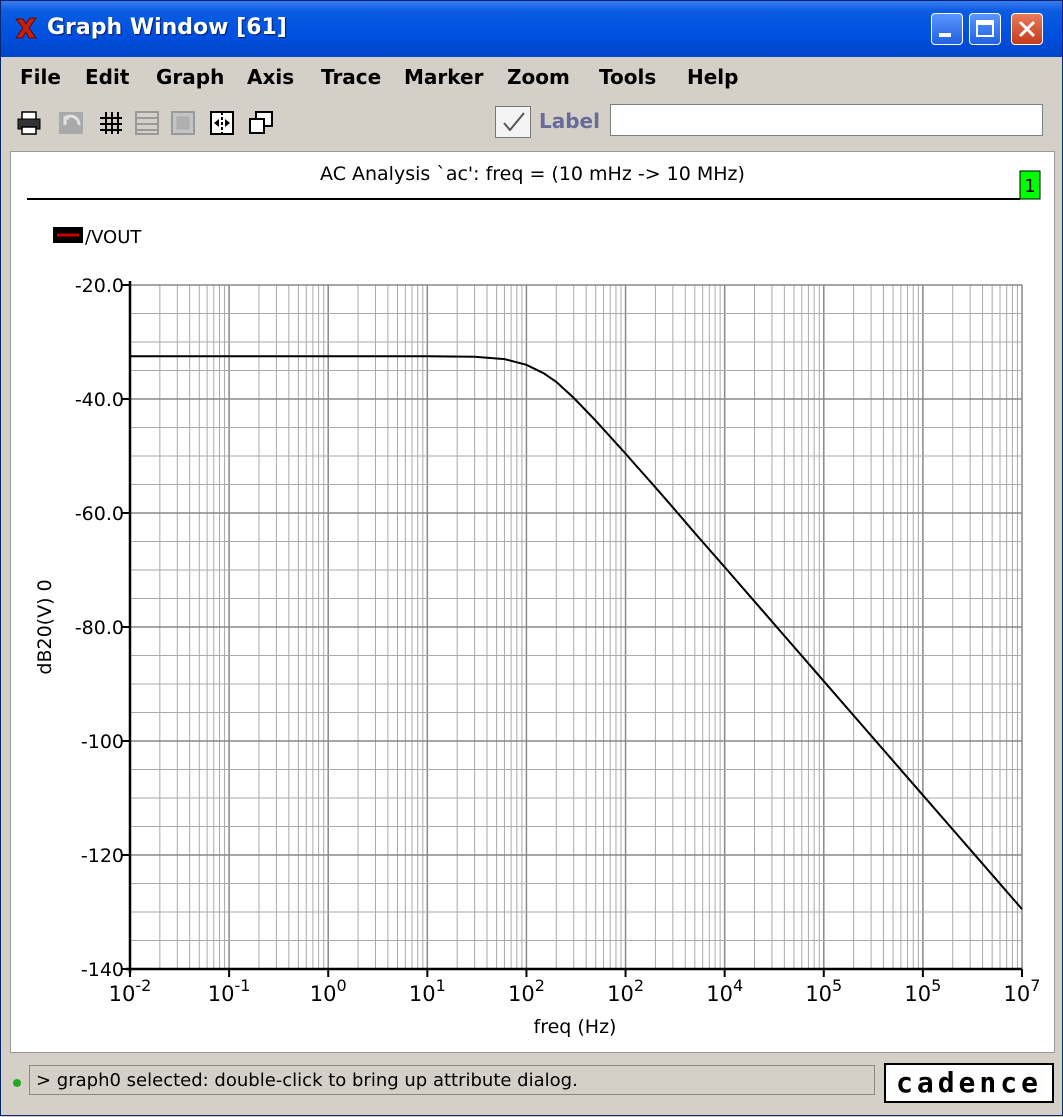 The image size is (1063, 1117). I want to click on menu-graph: Graph, so click(190, 77).